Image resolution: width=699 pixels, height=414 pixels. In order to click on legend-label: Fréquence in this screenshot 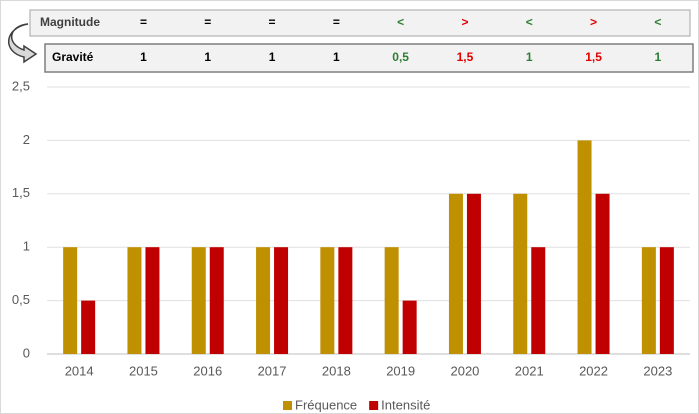, I will do `click(326, 404)`.